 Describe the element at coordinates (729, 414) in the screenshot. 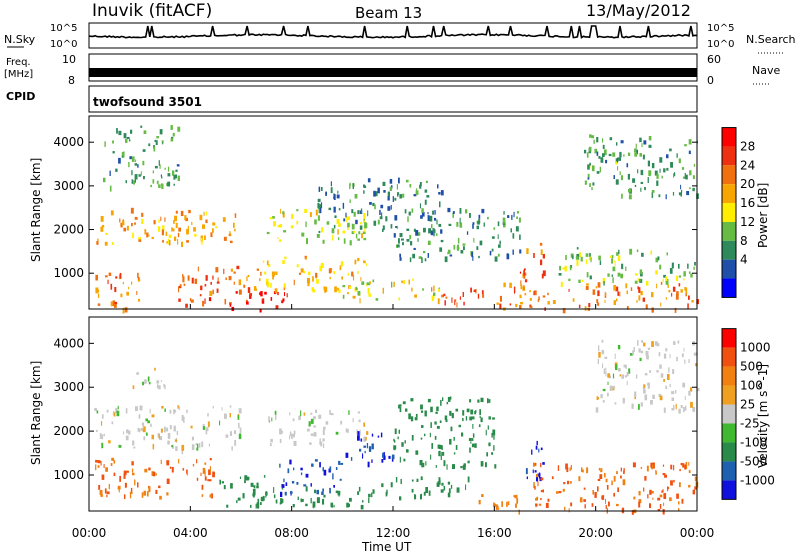

I see `velocity-colorbar-segment` at that location.